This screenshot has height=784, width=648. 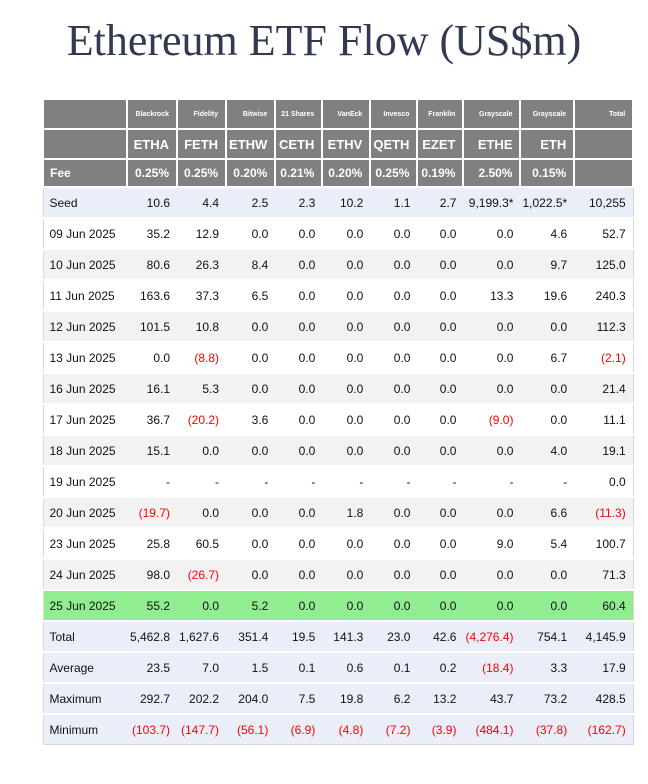 I want to click on row-label-cell: 13 Jun 2025, so click(x=84, y=358).